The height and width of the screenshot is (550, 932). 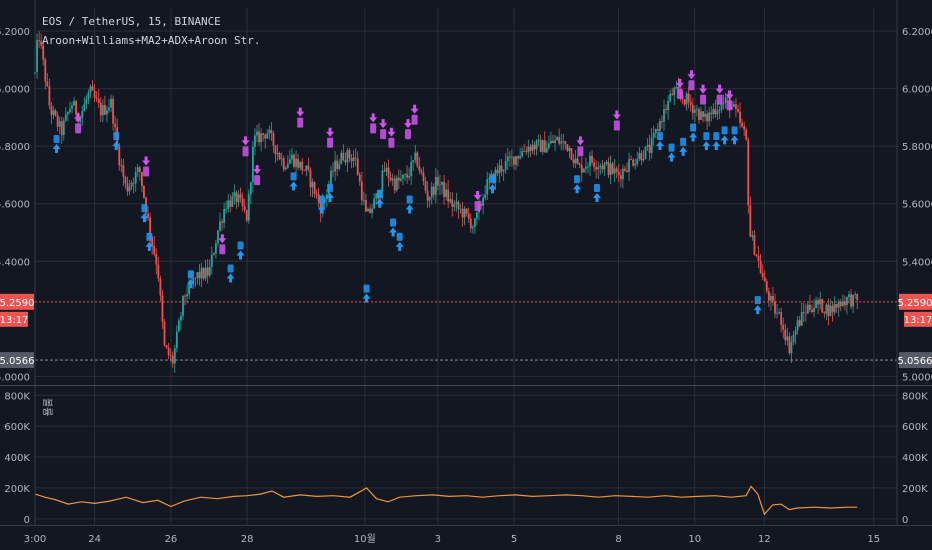 I want to click on countdown-label-left: 13:17, so click(x=14, y=320).